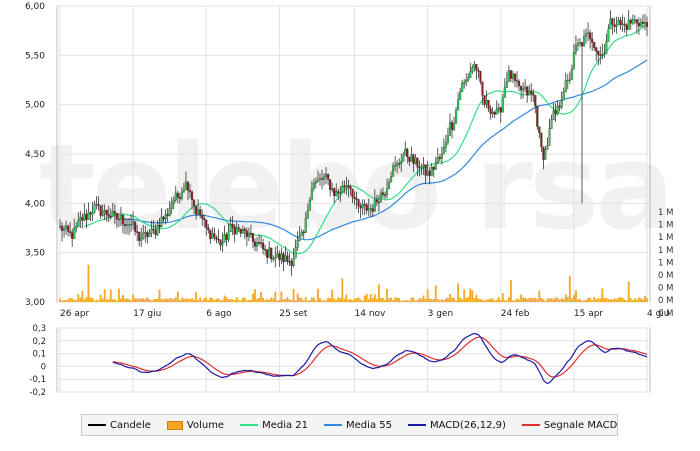  Describe the element at coordinates (569, 425) in the screenshot. I see `legend-item-segnale-macd: Segnale MACD` at that location.